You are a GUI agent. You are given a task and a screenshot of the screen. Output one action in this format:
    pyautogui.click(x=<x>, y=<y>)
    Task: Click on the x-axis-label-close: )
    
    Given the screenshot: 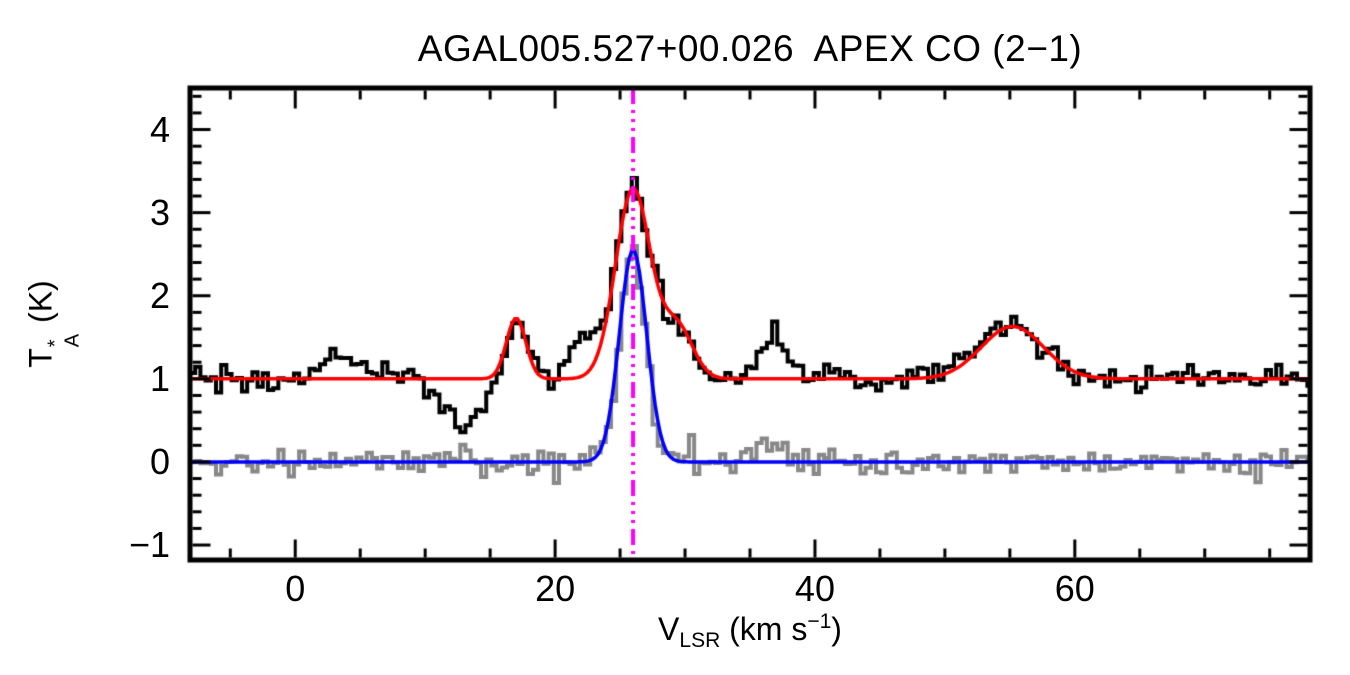 What is the action you would take?
    pyautogui.click(x=836, y=629)
    